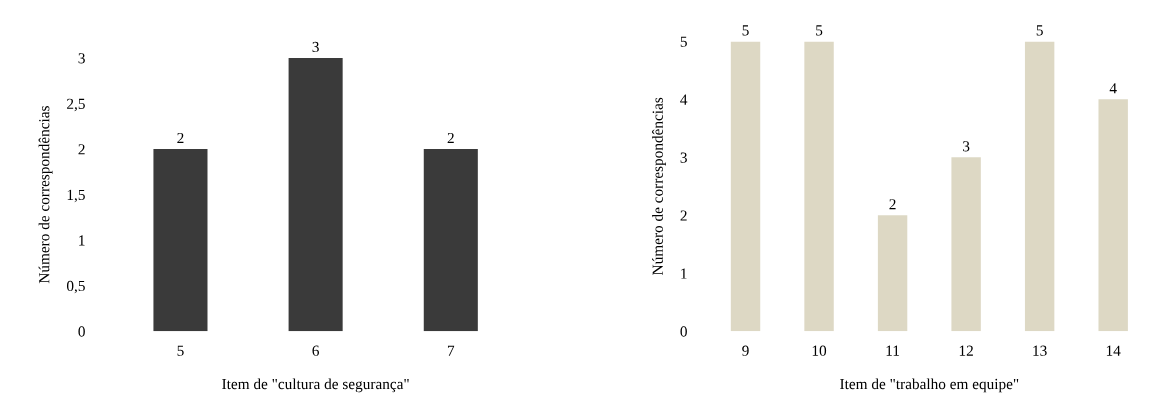  I want to click on x-tick-label: 12, so click(966, 350).